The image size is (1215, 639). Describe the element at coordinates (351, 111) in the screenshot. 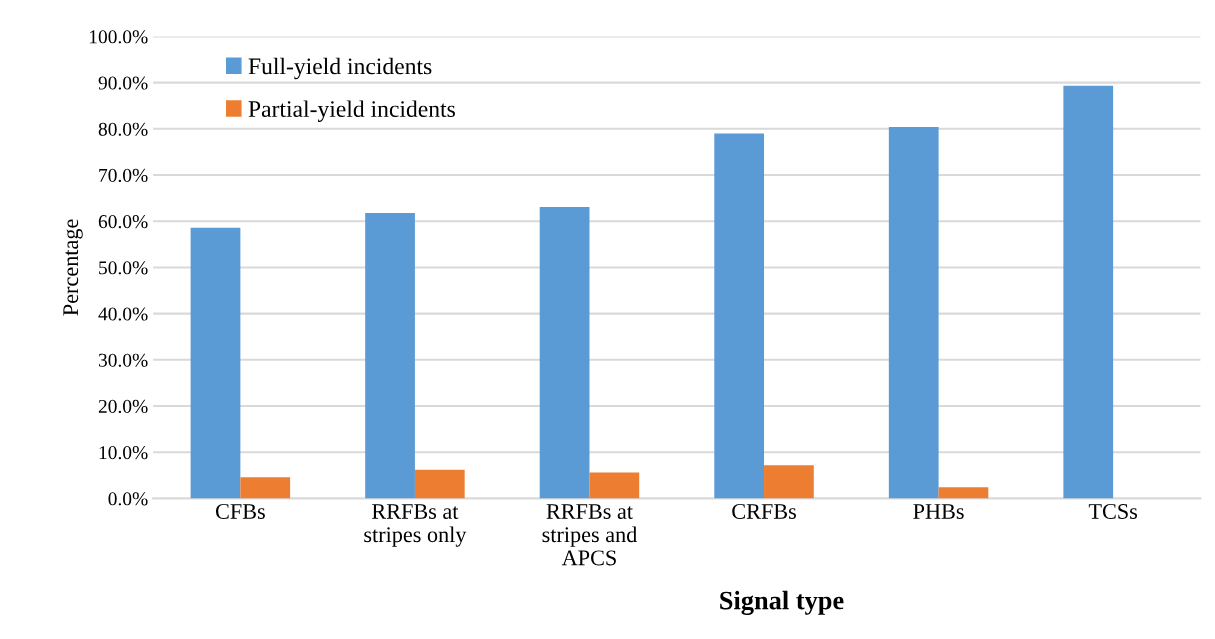

I see `legend-label: Partial-yield incidents` at that location.